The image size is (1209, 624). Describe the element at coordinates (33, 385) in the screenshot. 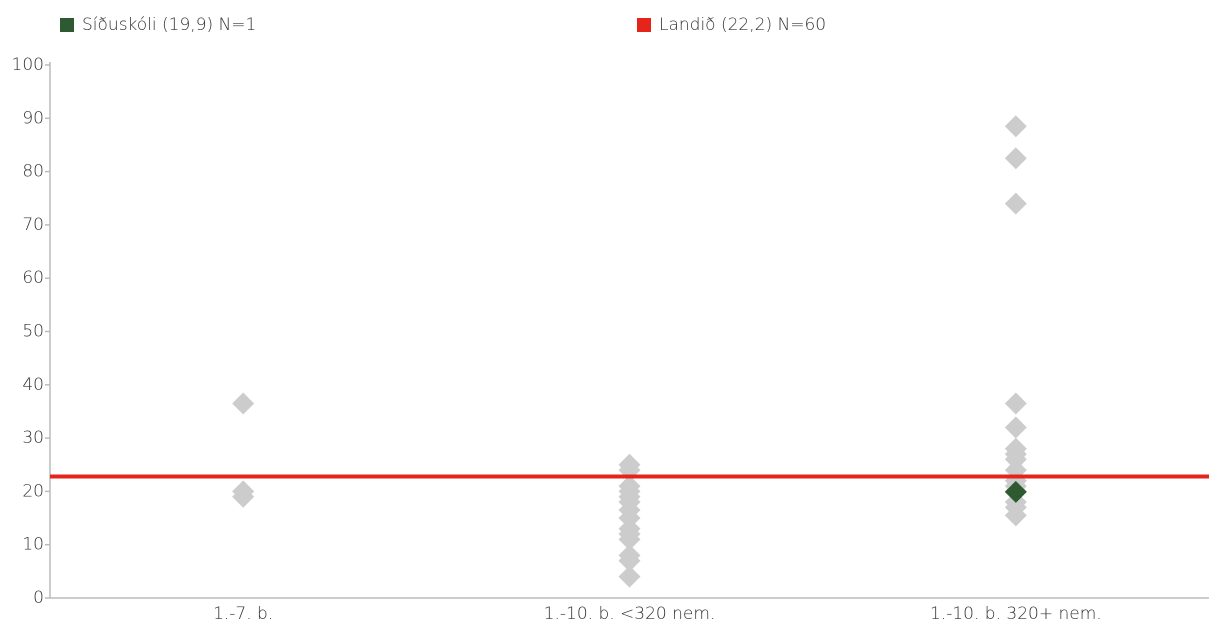

I see `y-tick-label: 40` at that location.